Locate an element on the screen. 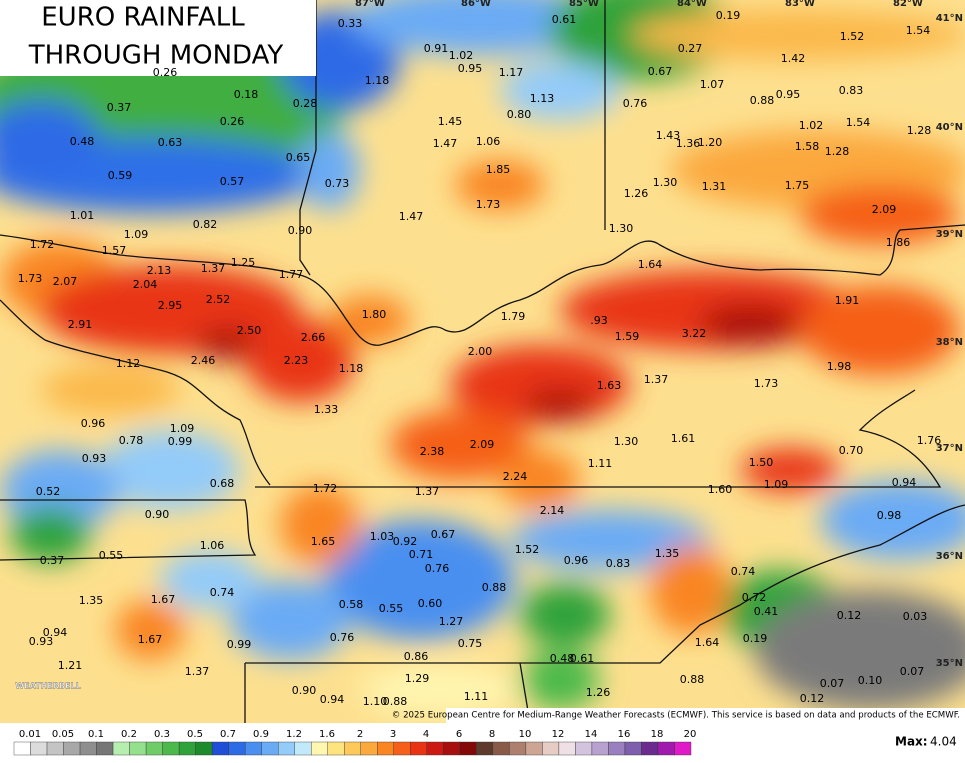 Image resolution: width=965 pixels, height=763 pixels. point-value: 0.80 is located at coordinates (519, 114).